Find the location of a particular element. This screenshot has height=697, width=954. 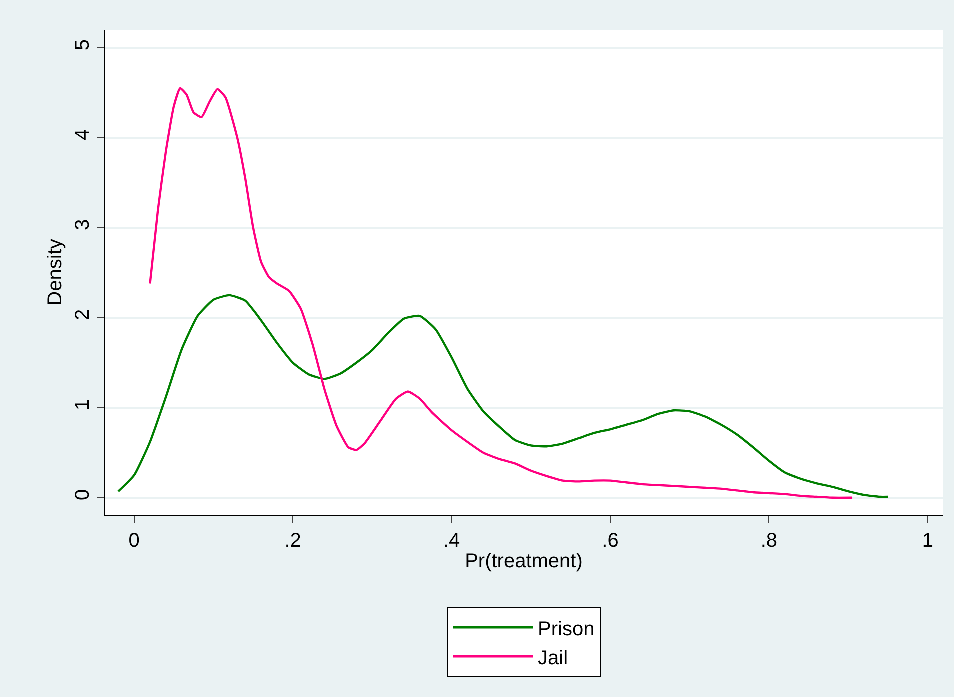

legend-label: Jail is located at coordinates (553, 658).